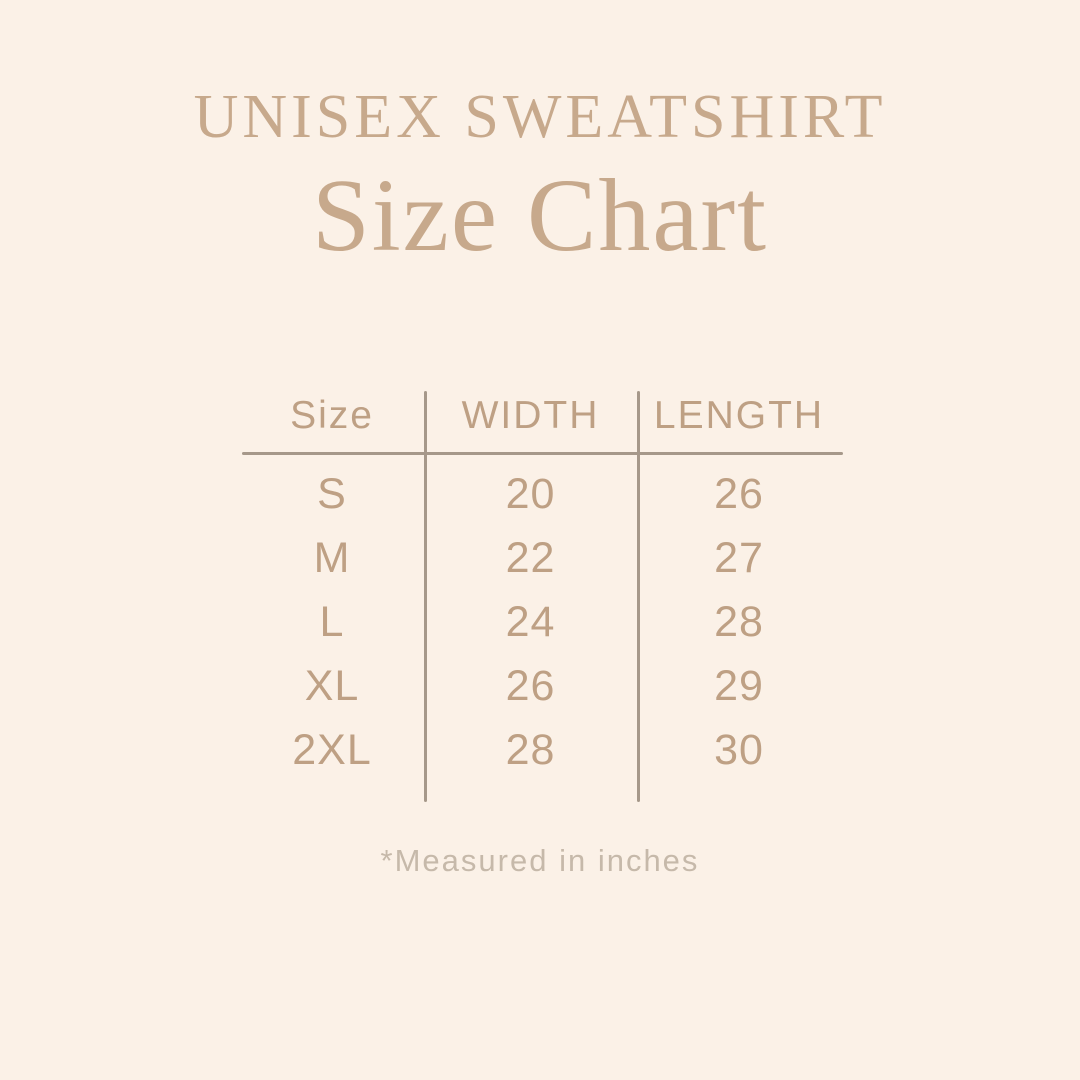  Describe the element at coordinates (332, 685) in the screenshot. I see `cell-size: XL` at that location.